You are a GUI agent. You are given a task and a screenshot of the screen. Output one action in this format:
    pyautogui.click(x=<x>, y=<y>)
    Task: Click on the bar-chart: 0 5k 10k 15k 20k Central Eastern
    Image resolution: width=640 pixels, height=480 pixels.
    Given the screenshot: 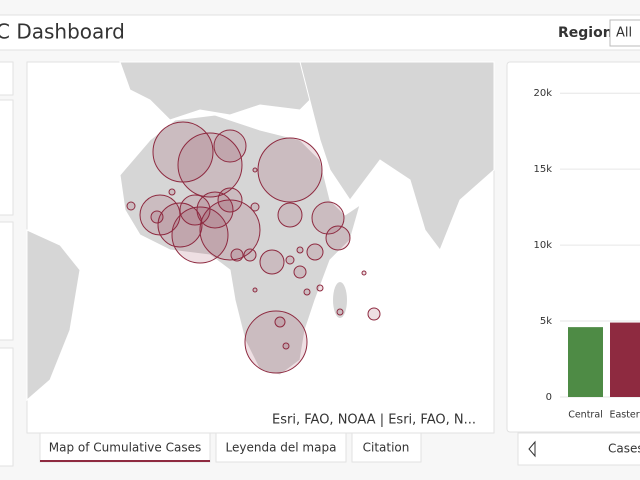 What is the action you would take?
    pyautogui.click(x=586, y=254)
    